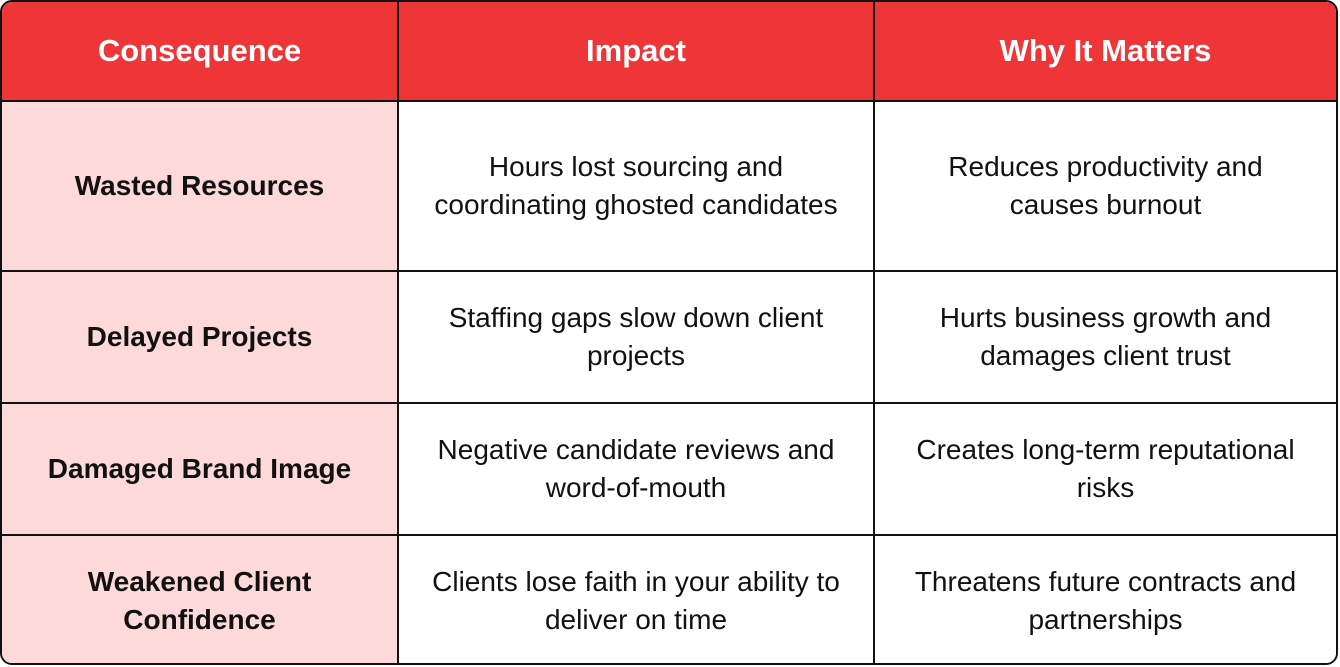 This screenshot has height=667, width=1340. Describe the element at coordinates (200, 469) in the screenshot. I see `consequence-cell: Damaged Brand Image` at that location.